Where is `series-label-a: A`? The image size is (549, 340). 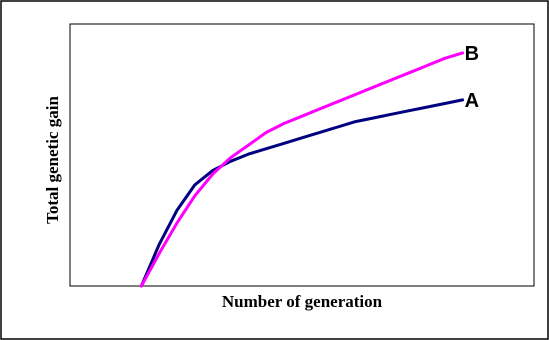
series-label-a: A is located at coordinates (472, 101).